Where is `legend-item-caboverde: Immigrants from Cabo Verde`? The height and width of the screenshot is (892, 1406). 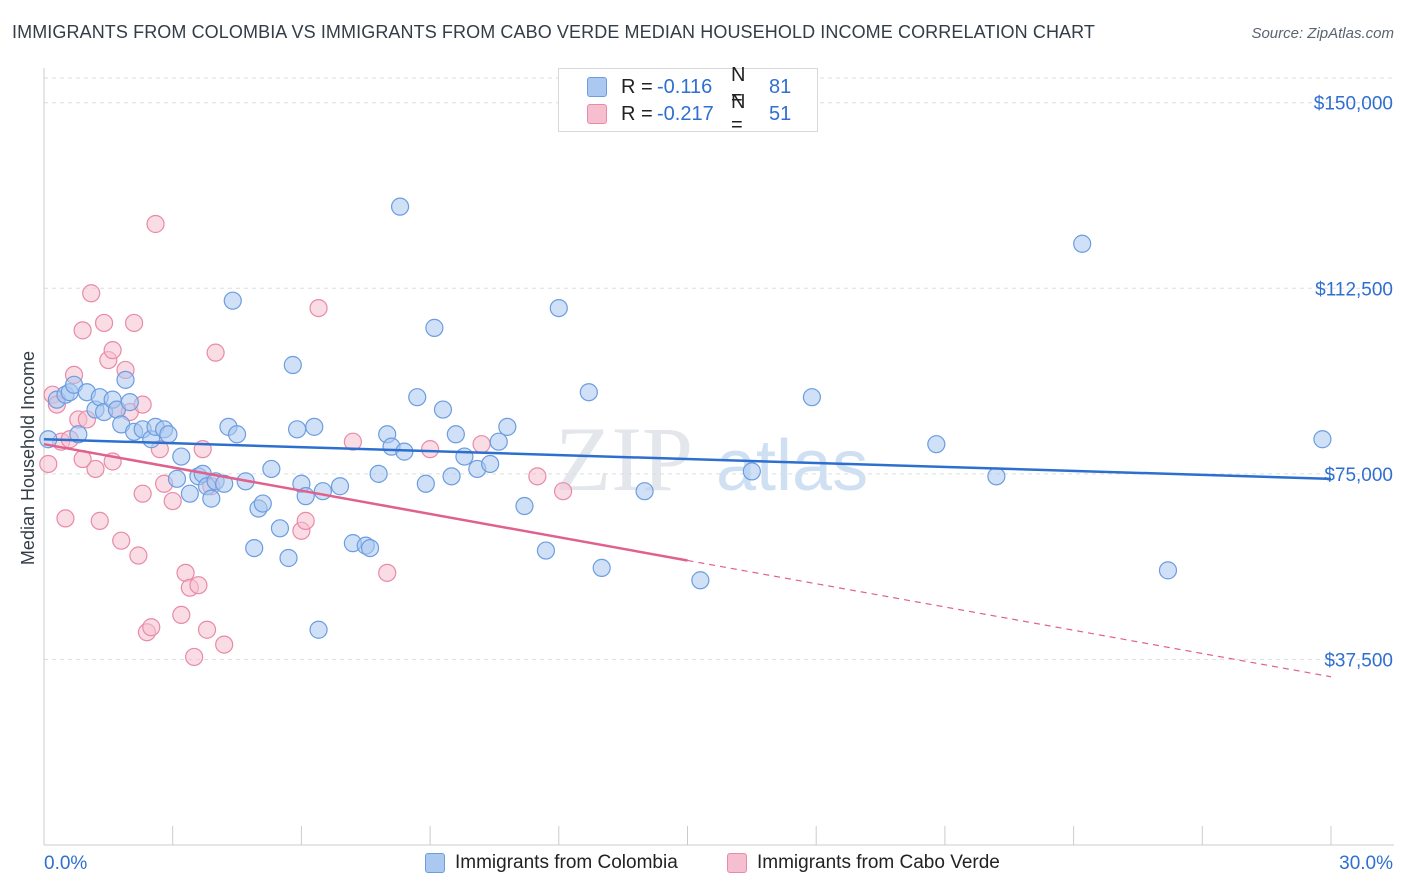 legend-item-caboverde: Immigrants from Cabo Verde is located at coordinates (863, 863).